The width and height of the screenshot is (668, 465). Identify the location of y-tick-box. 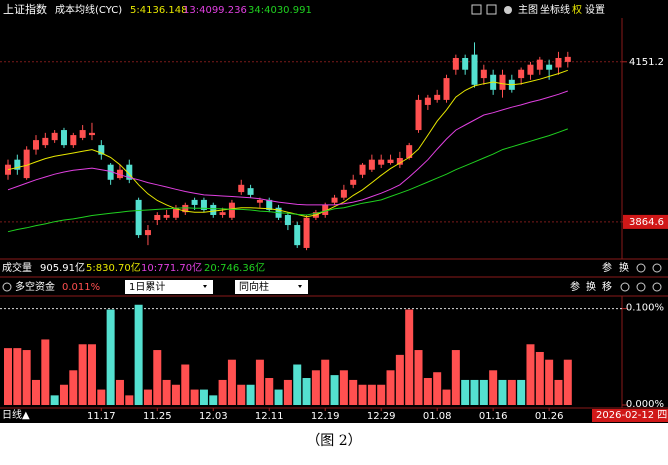
(645, 221).